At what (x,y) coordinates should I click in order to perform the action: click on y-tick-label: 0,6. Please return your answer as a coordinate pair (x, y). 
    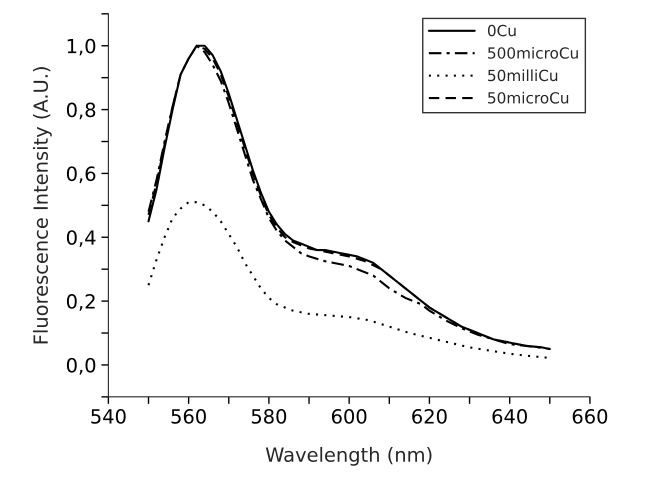
    Looking at the image, I should click on (81, 175).